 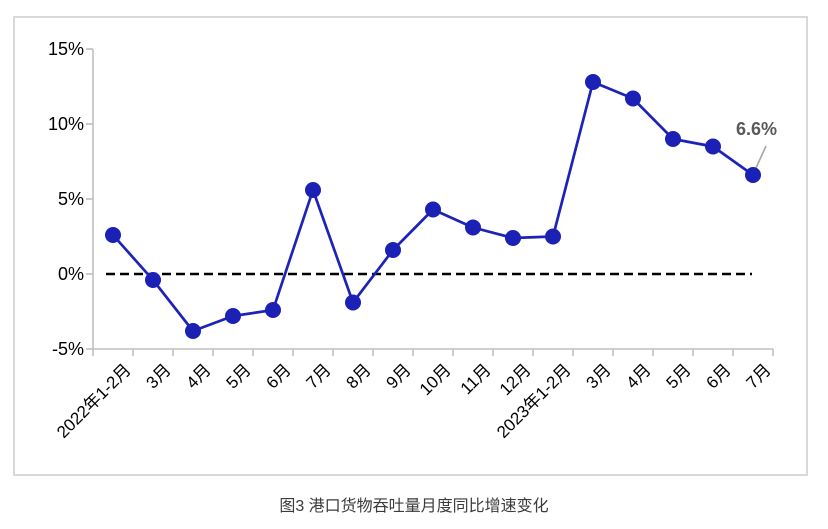 What do you see at coordinates (757, 129) in the screenshot?
I see `last-point-data-label: 6.6%` at bounding box center [757, 129].